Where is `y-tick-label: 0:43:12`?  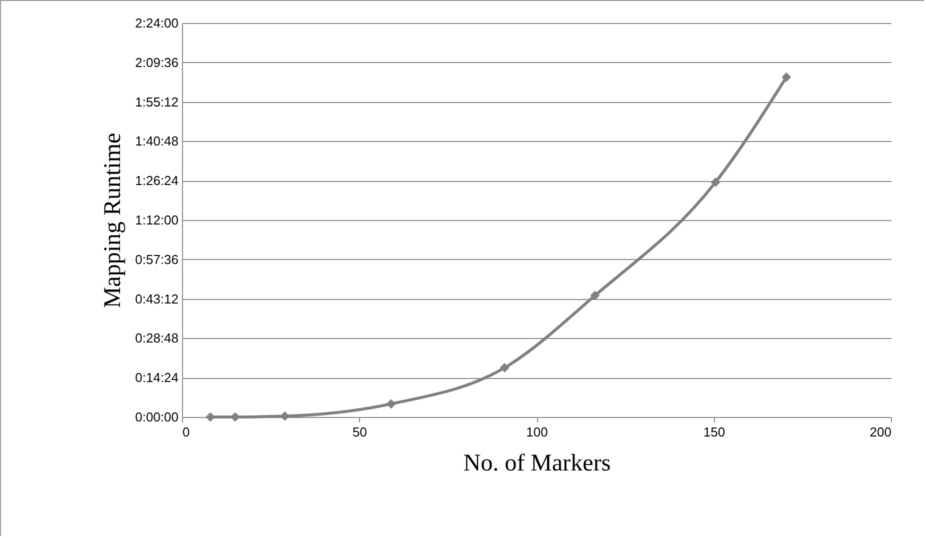
y-tick-label: 0:43:12 is located at coordinates (156, 298).